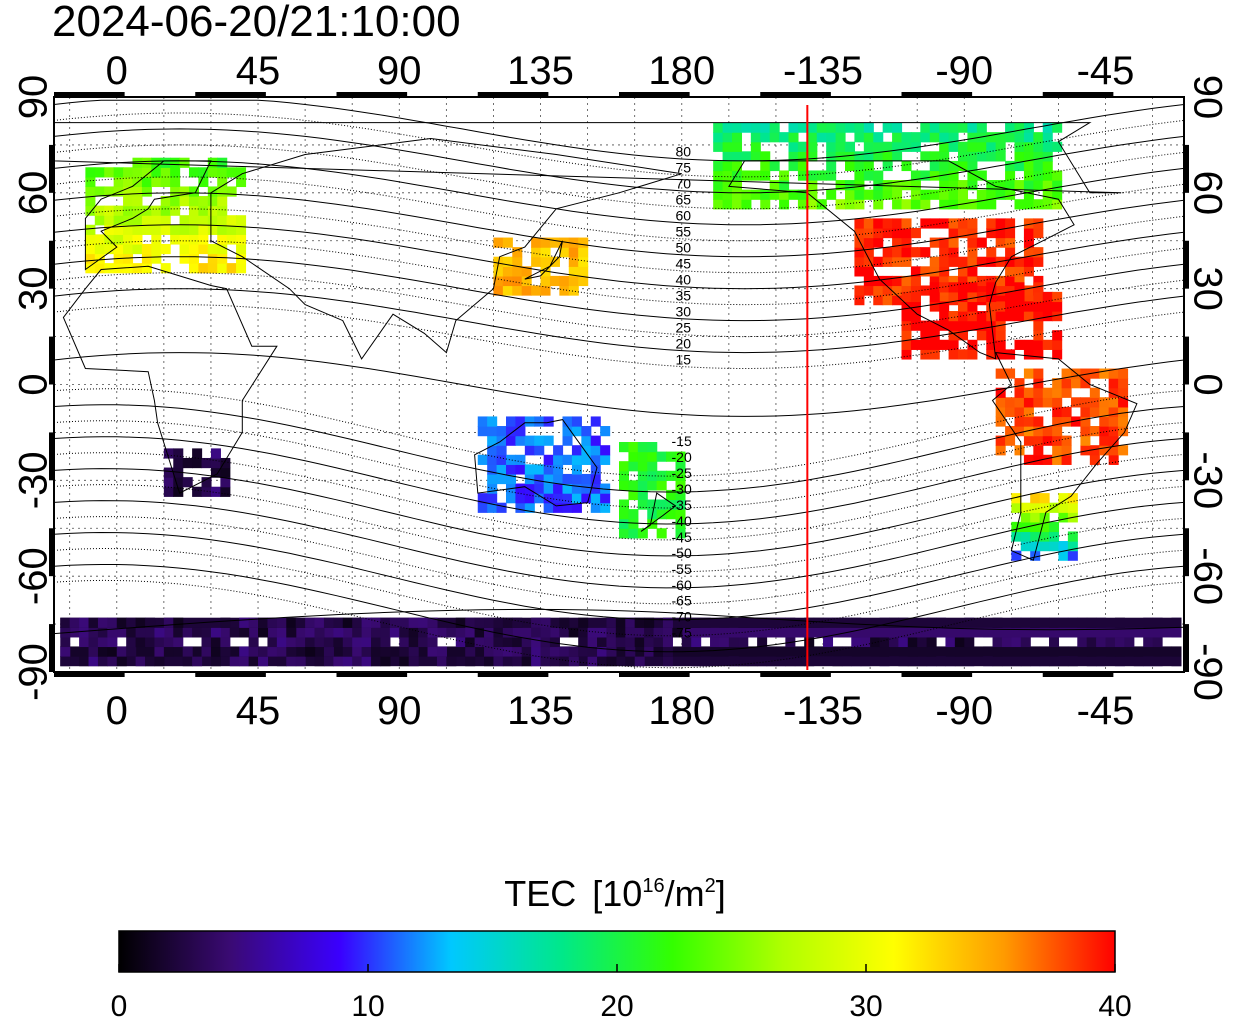 This screenshot has height=1021, width=1235. What do you see at coordinates (682, 569) in the screenshot?
I see `mlat-label: -55` at bounding box center [682, 569].